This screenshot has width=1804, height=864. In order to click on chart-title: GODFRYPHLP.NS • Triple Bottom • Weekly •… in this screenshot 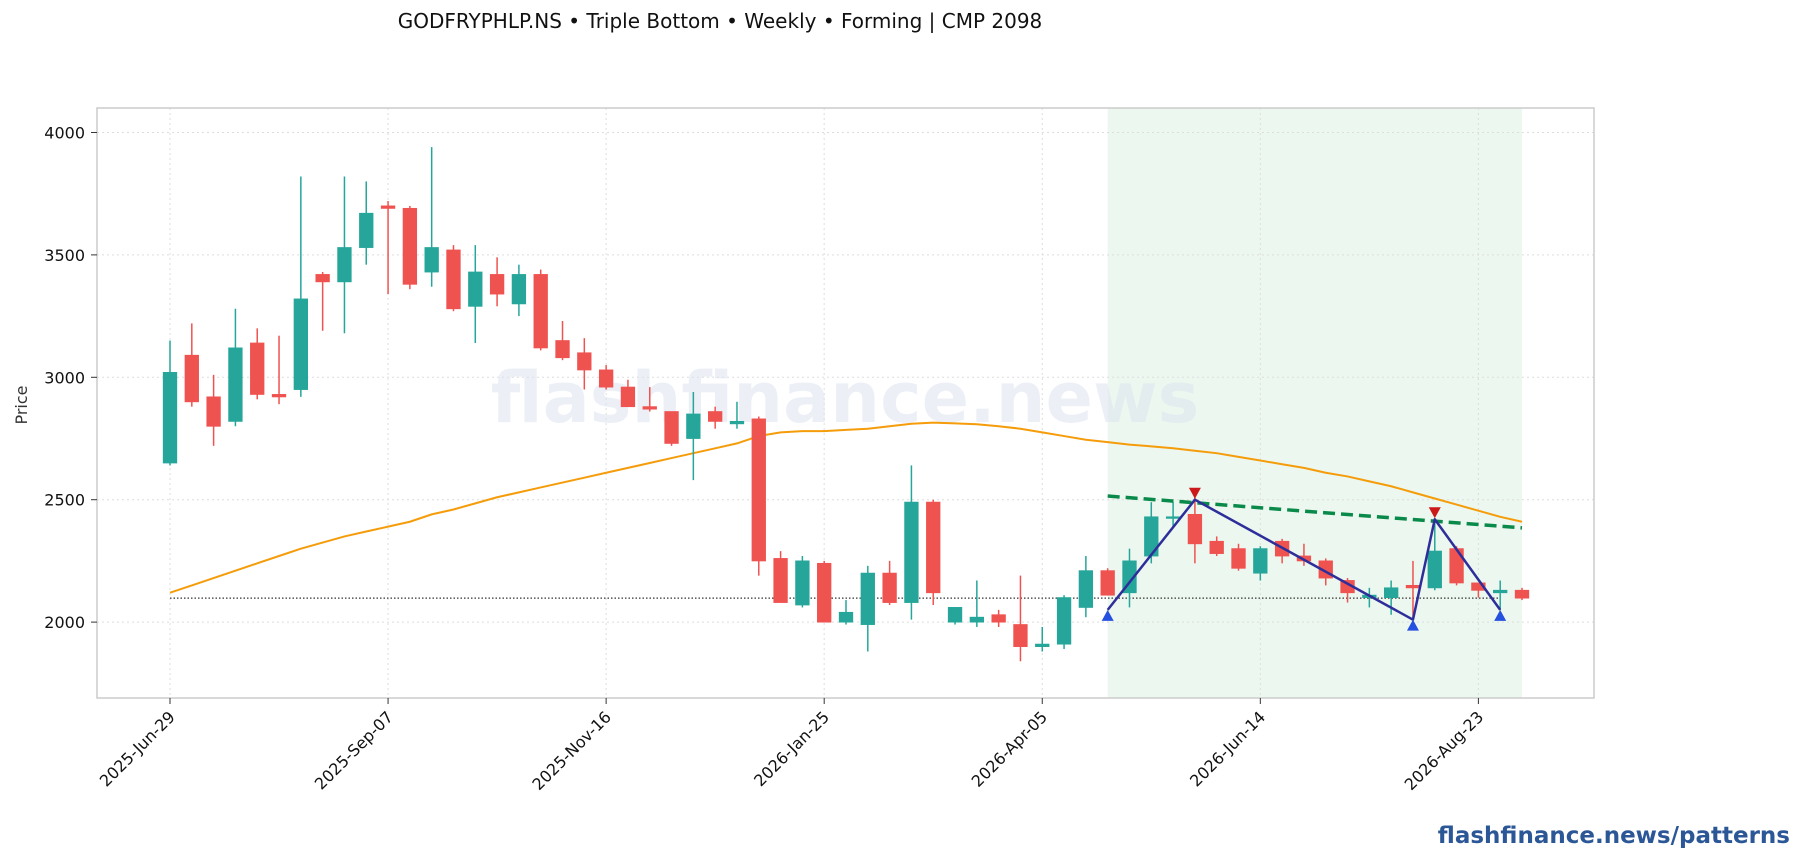, I will do `click(720, 21)`.